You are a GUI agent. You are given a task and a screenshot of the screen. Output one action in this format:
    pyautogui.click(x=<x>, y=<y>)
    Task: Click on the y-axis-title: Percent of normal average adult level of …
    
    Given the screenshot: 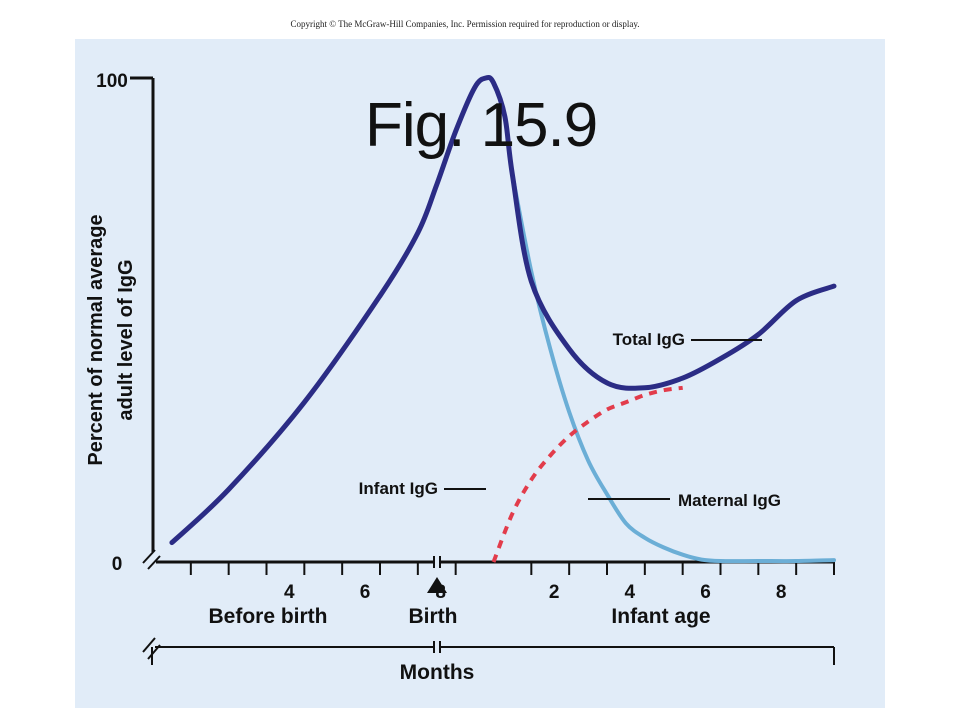 What is the action you would take?
    pyautogui.click(x=111, y=339)
    